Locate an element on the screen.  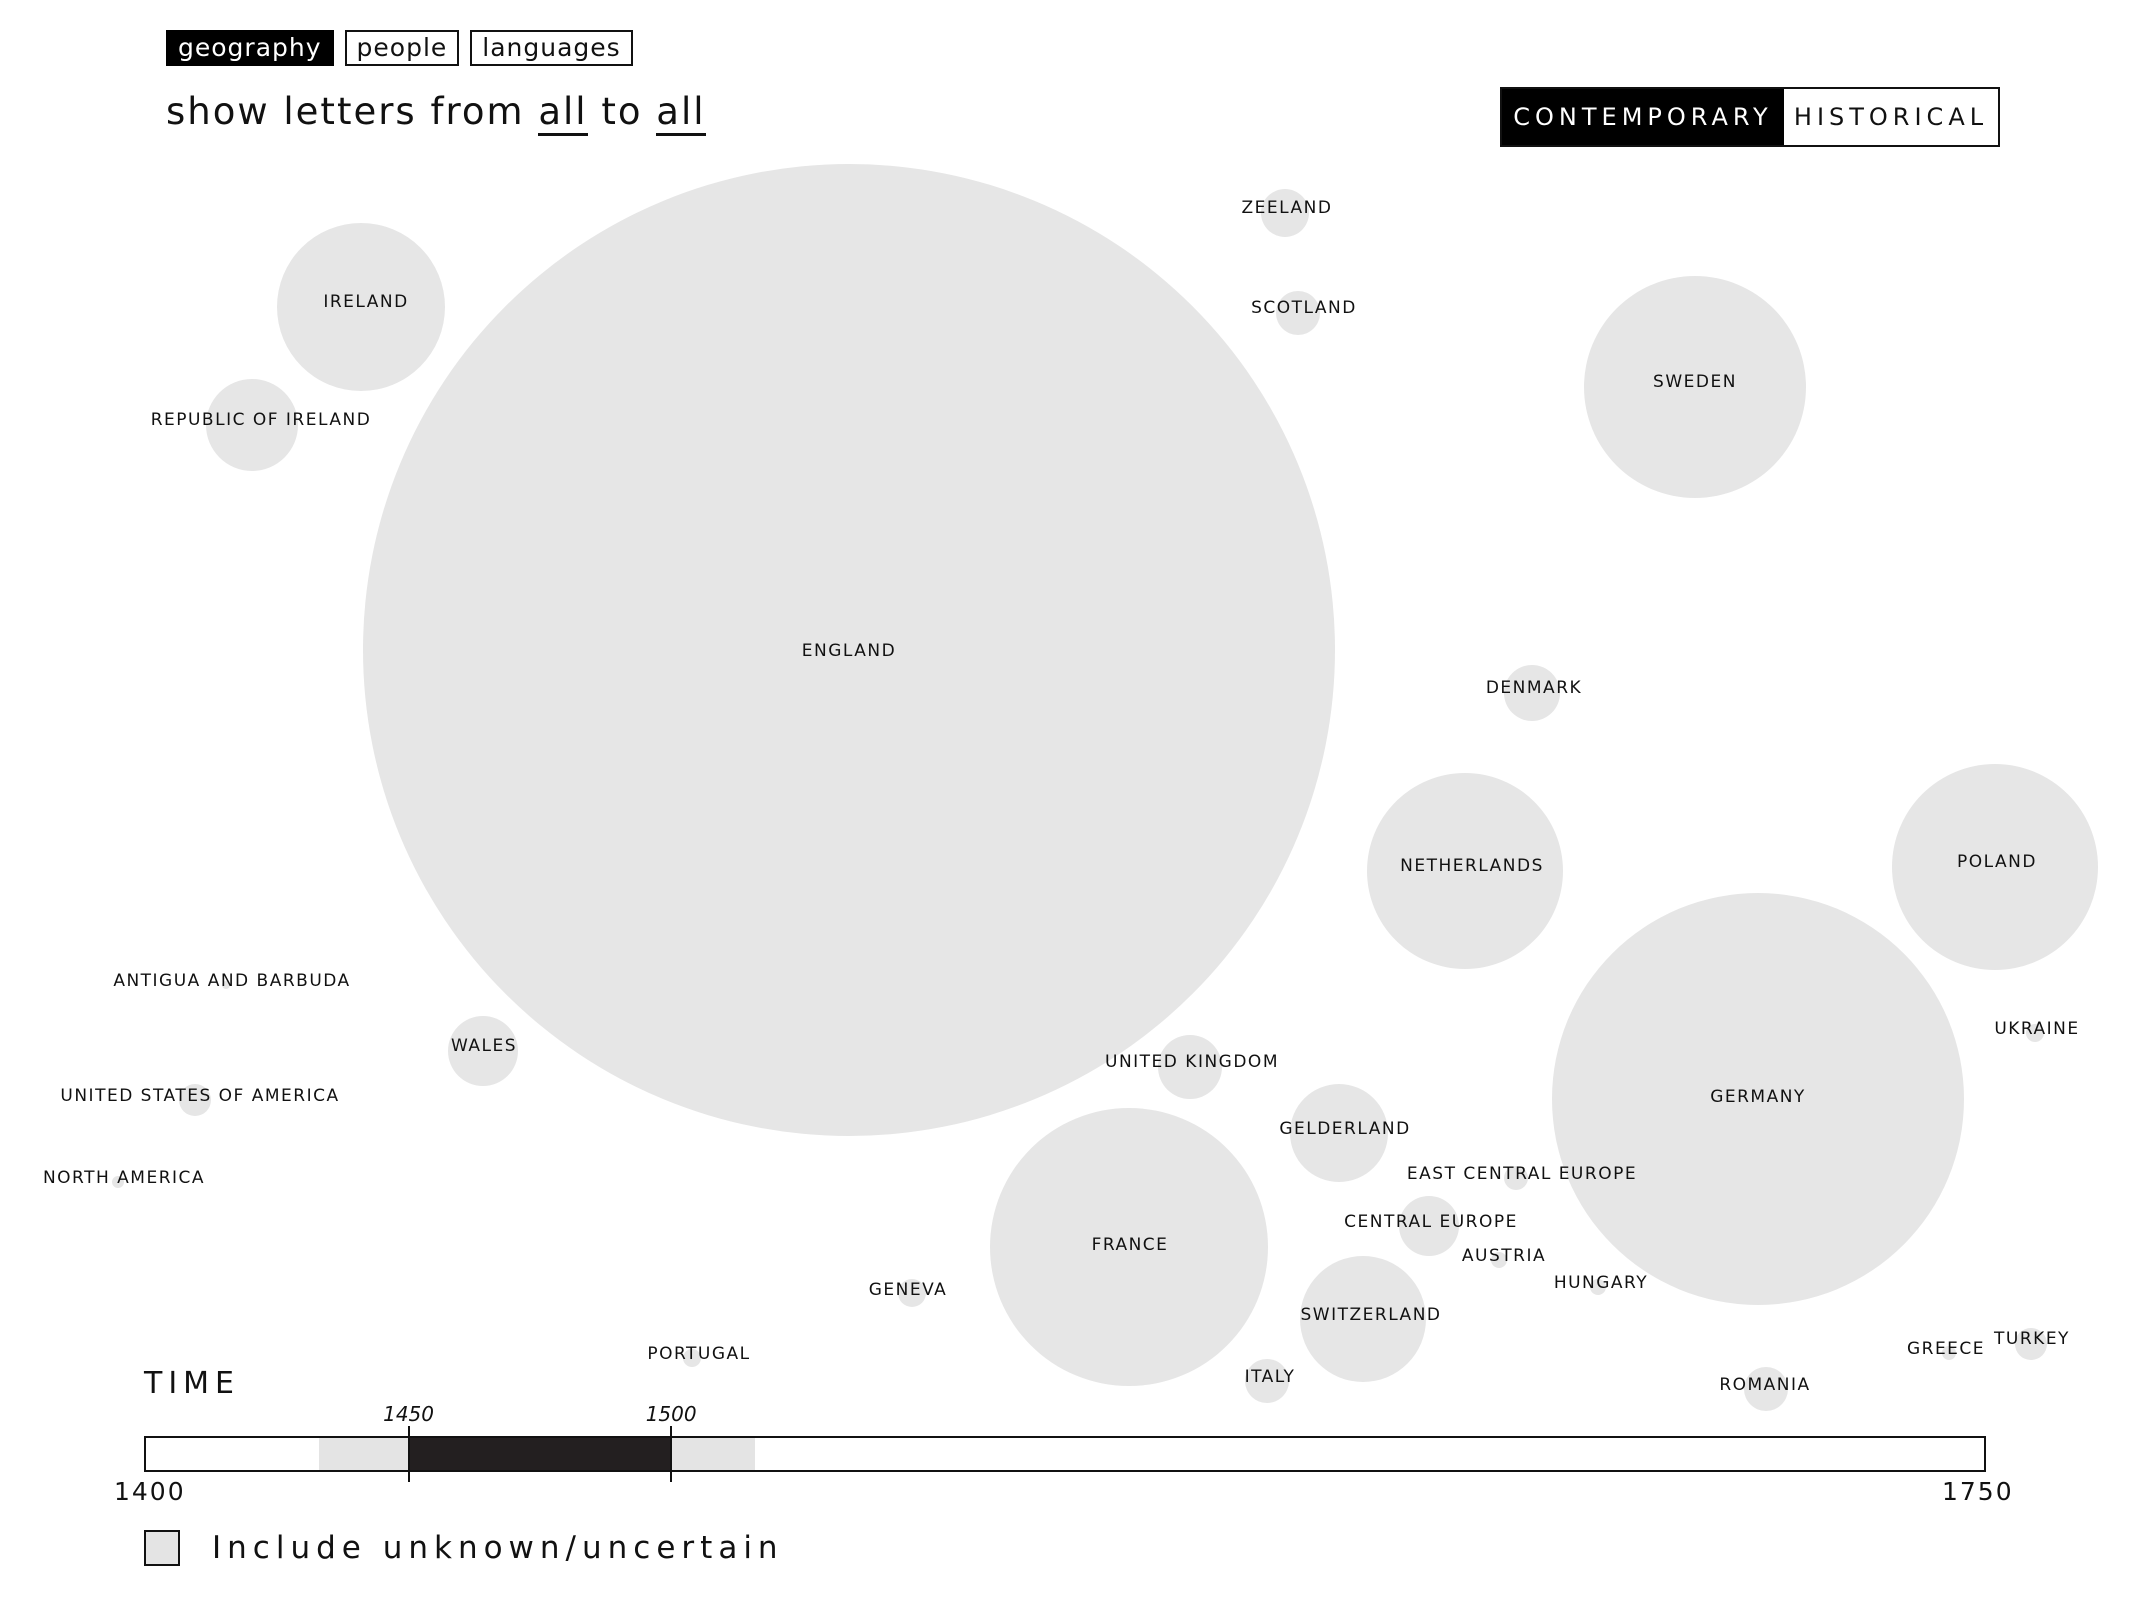
bubble-wales is located at coordinates (483, 1051).